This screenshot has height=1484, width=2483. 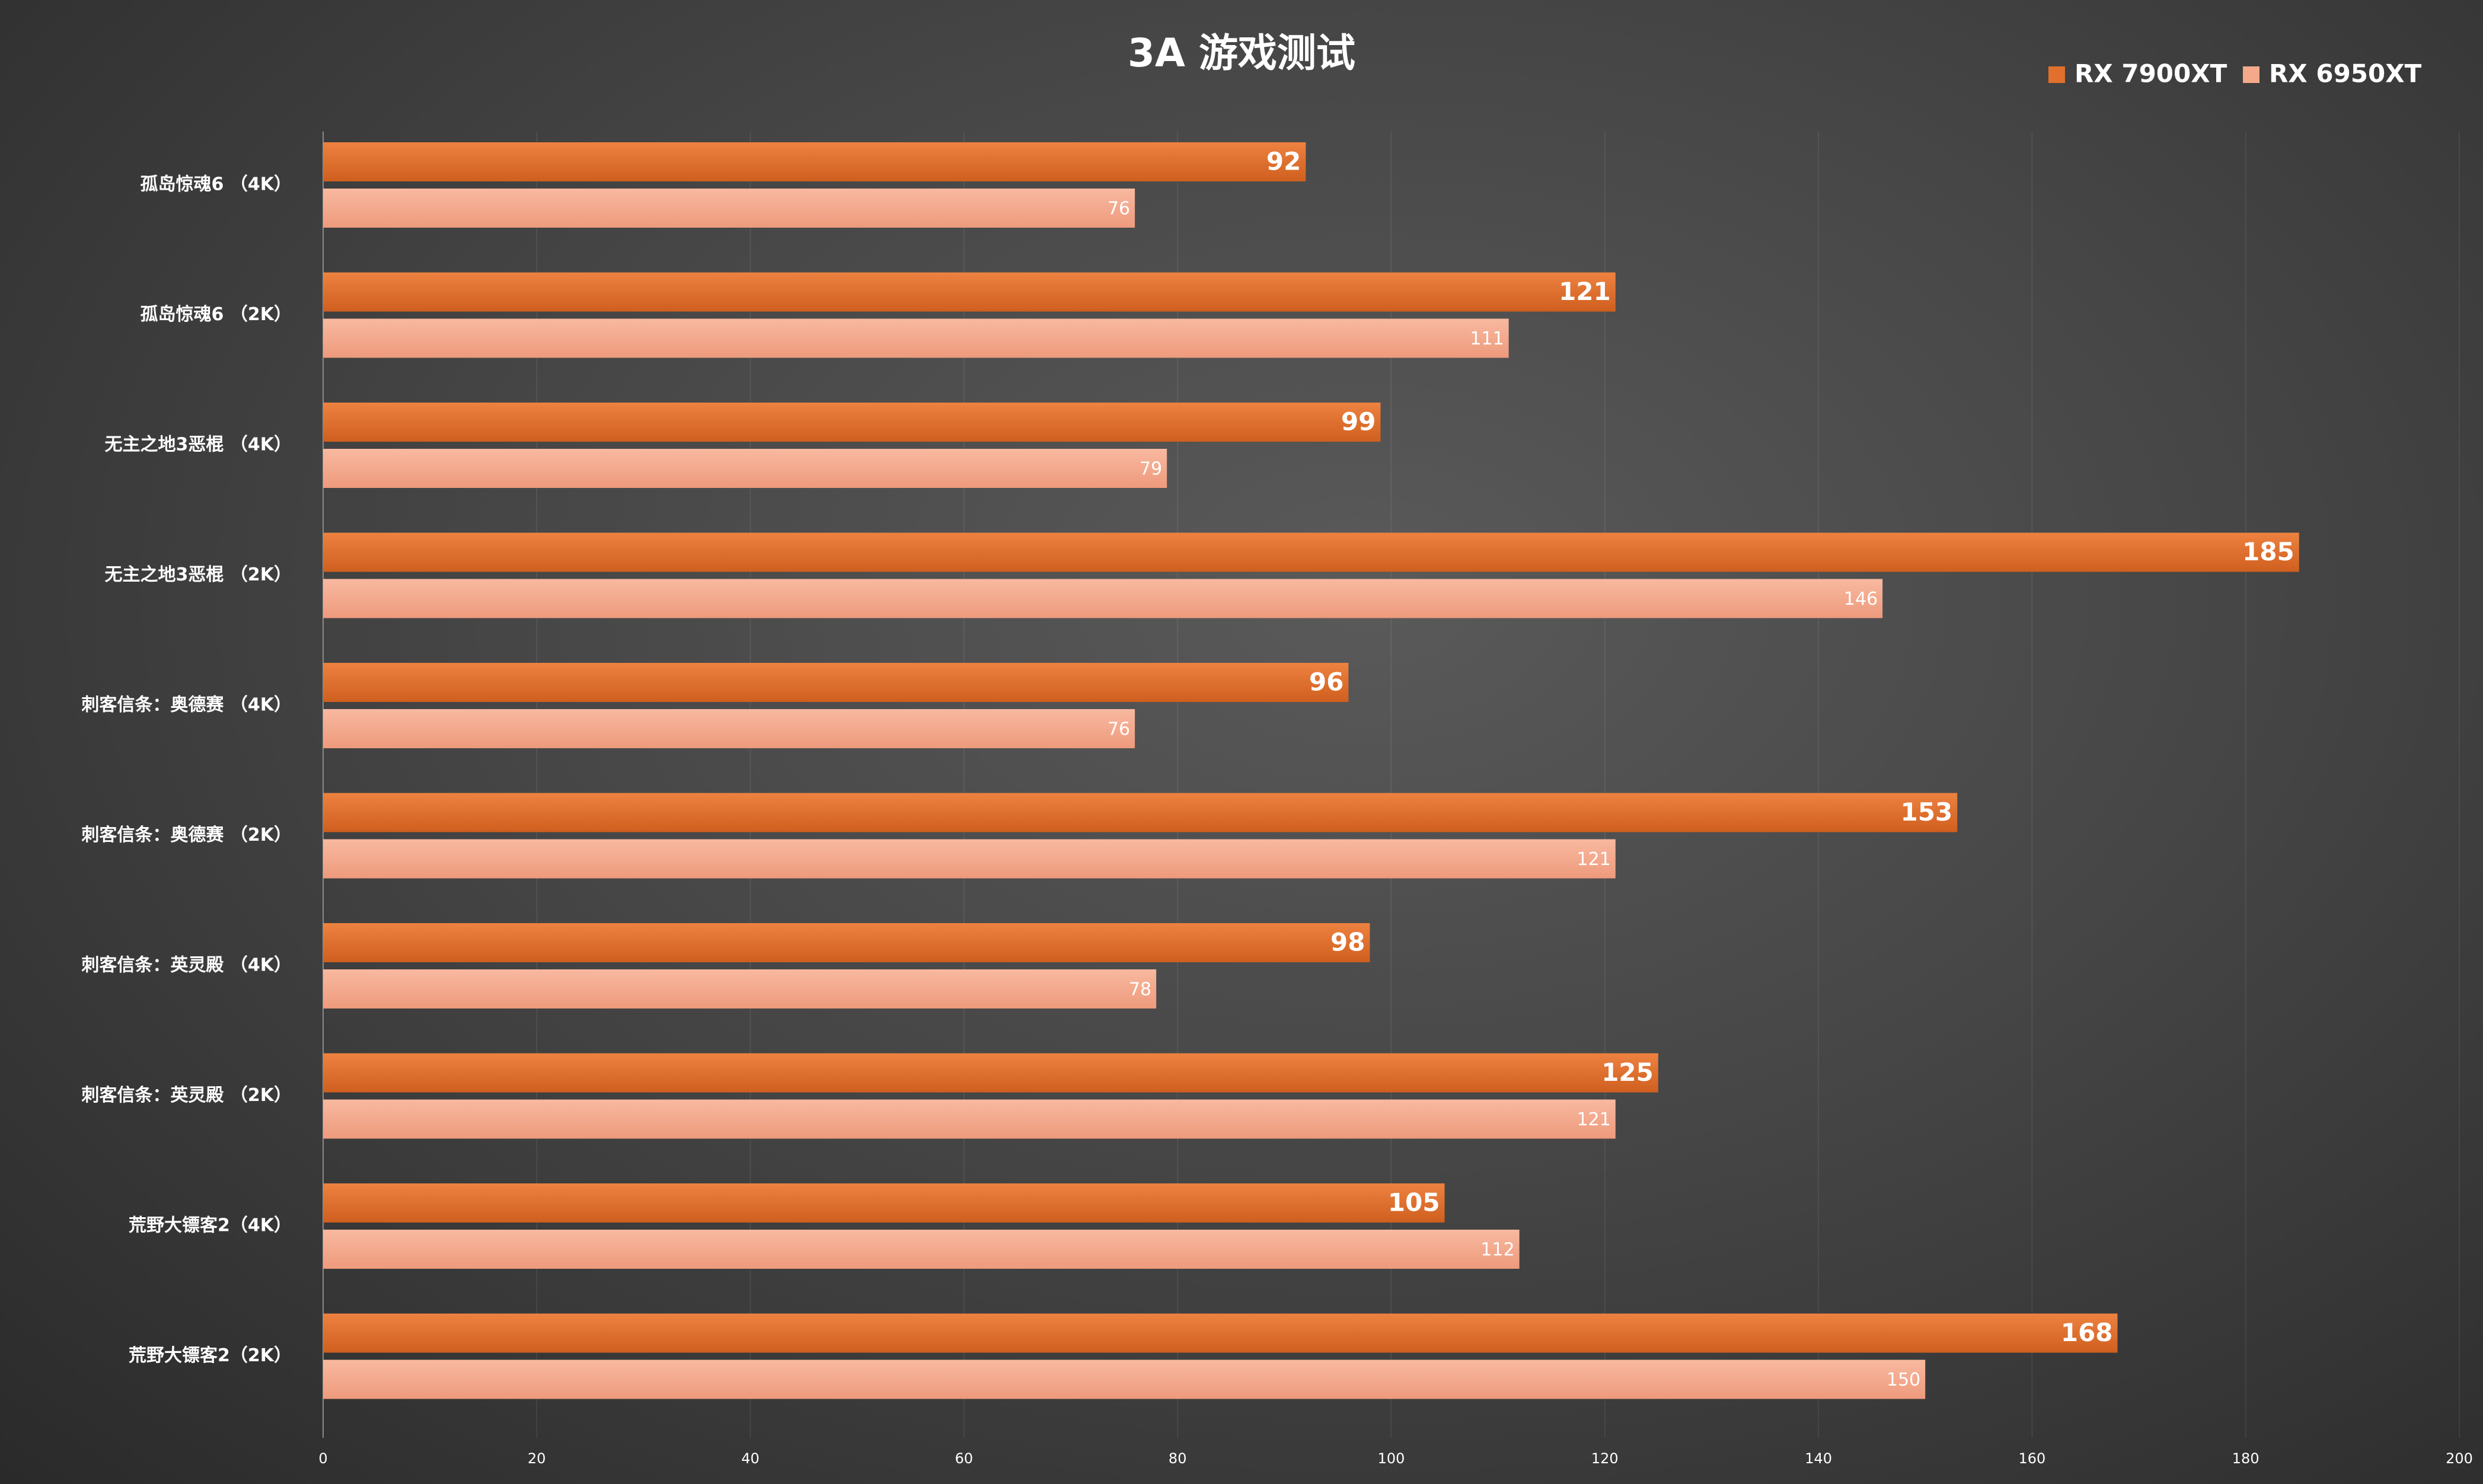 I want to click on x-tick-label: 200, so click(x=2459, y=1458).